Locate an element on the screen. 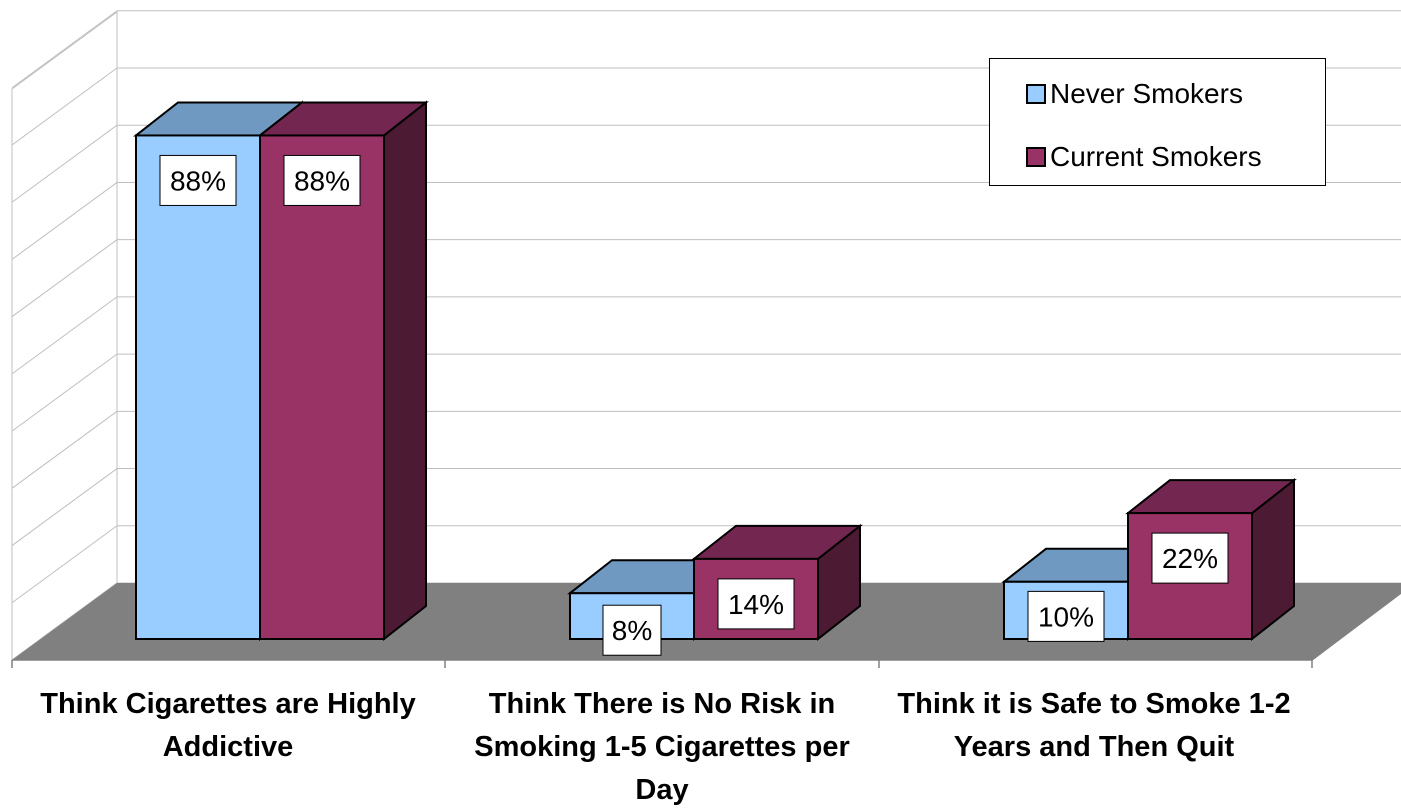 The width and height of the screenshot is (1401, 812). legend-item-never: Never Smokers is located at coordinates (1134, 94).